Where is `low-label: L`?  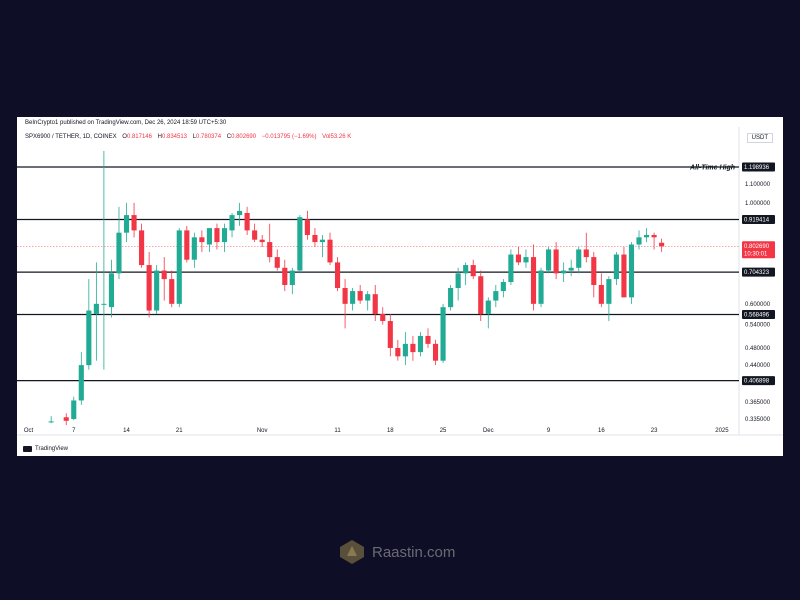 low-label: L is located at coordinates (194, 137).